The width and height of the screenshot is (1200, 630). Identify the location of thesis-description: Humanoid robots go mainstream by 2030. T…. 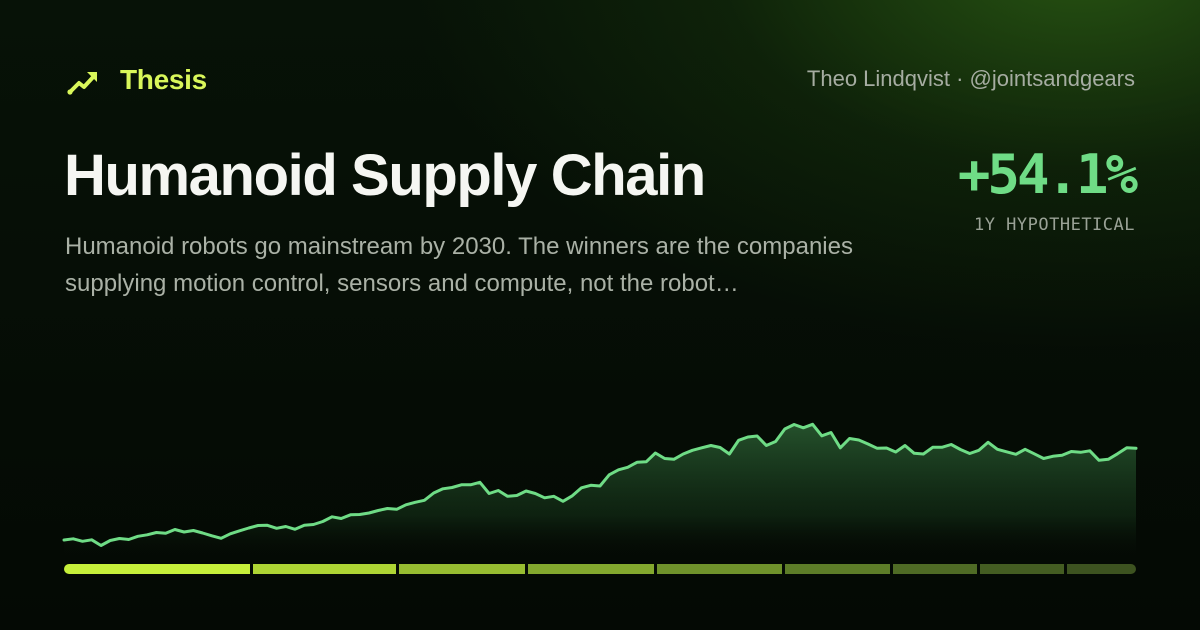
(459, 265).